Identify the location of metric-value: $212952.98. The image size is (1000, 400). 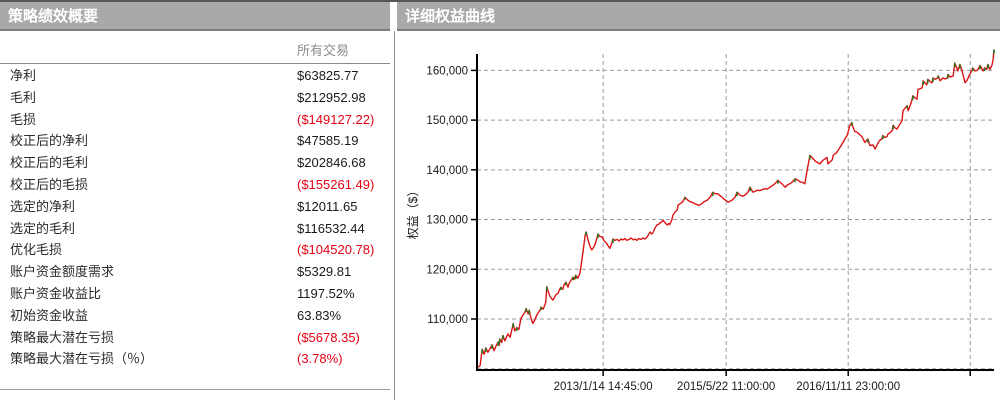
(331, 97).